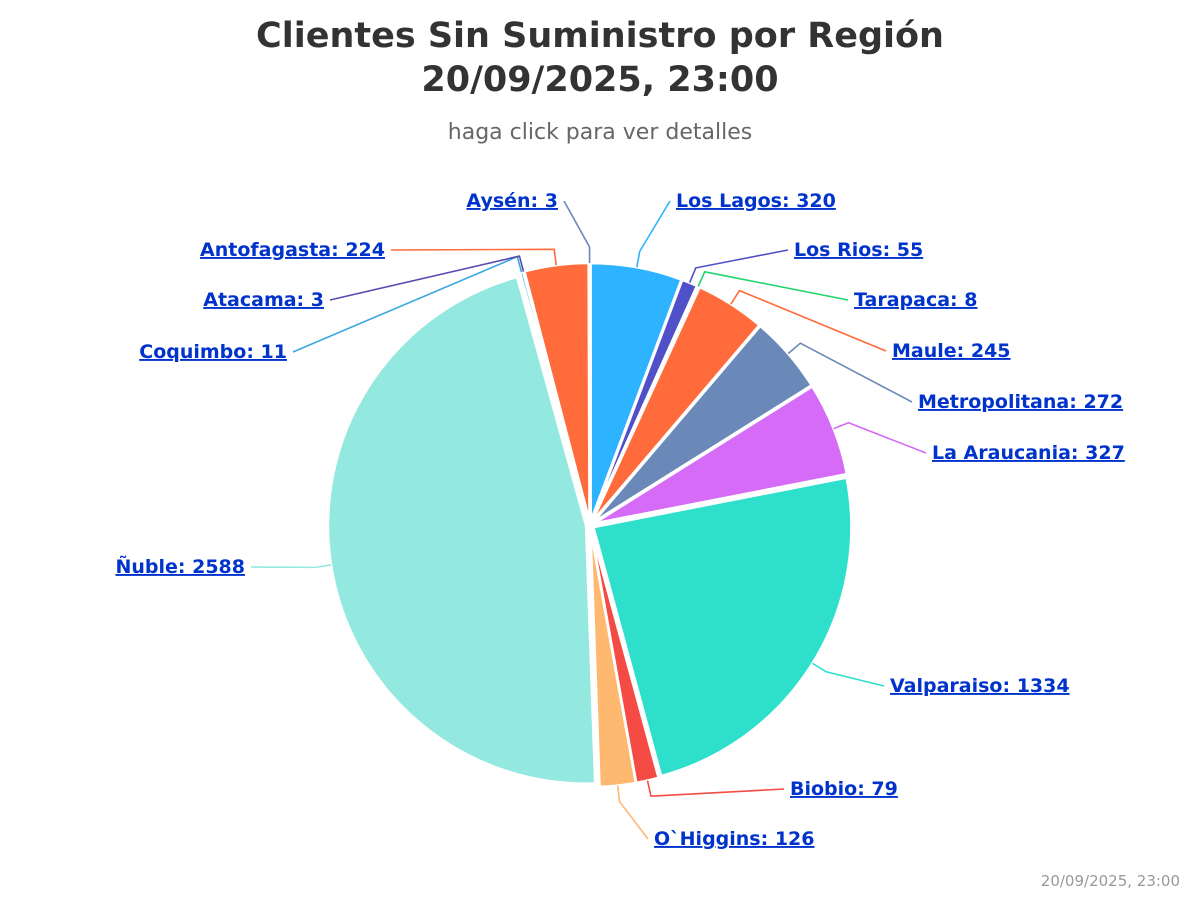 This screenshot has height=900, width=1200. I want to click on chart-title-line2: 20/09/2025, 23:00, so click(600, 80).